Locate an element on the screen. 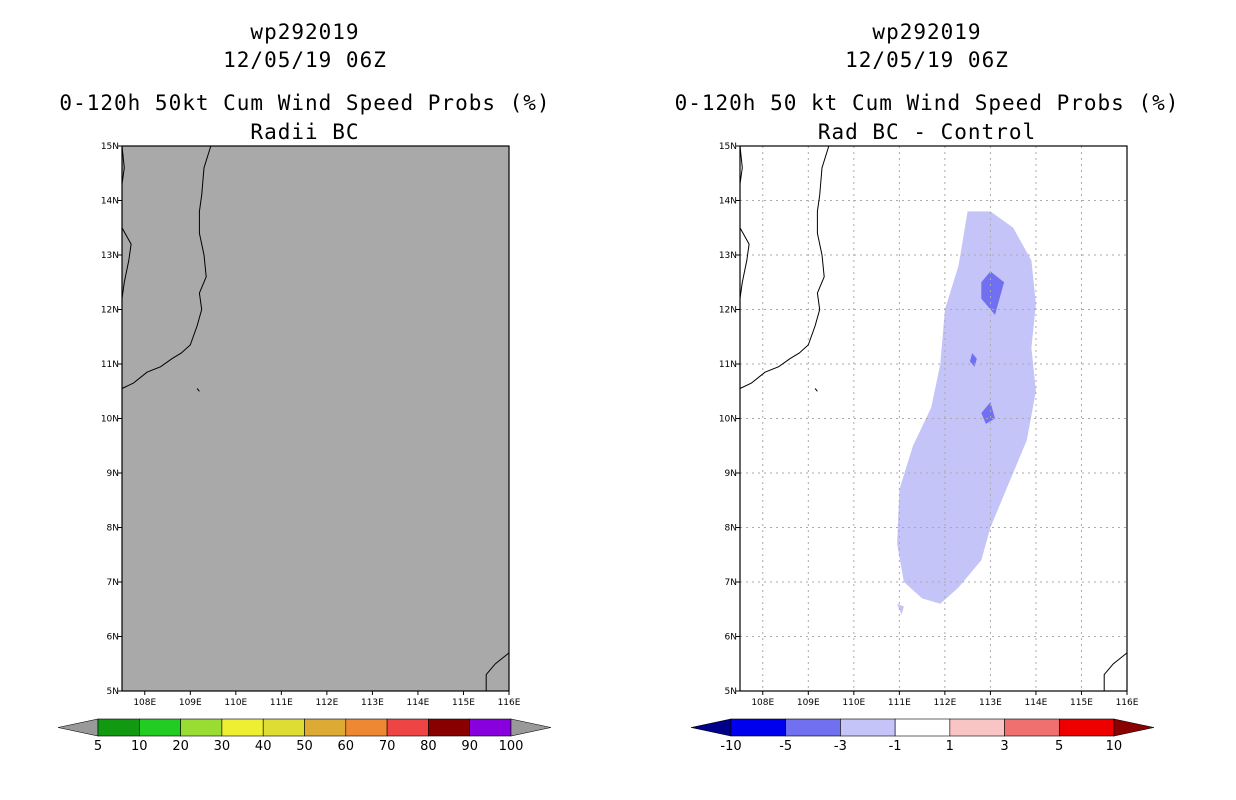 Image resolution: width=1236 pixels, height=800 pixels. right-colorbar-label-2: -3 is located at coordinates (840, 746).